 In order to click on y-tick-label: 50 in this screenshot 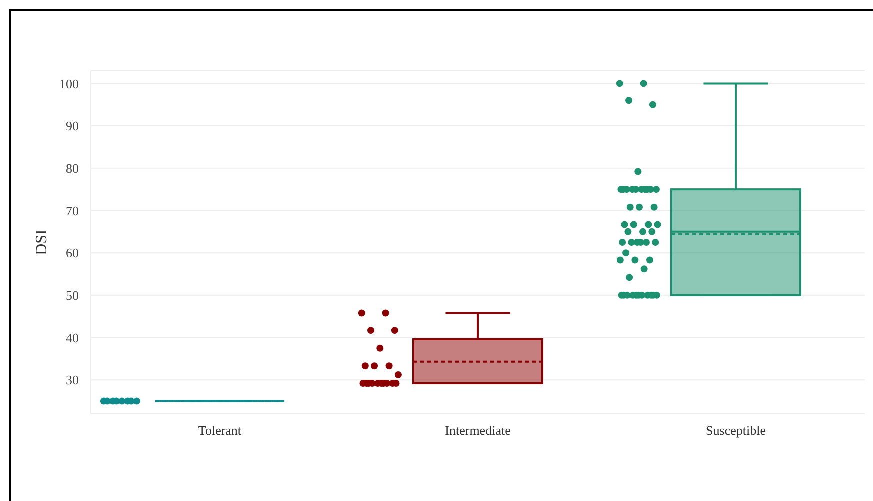, I will do `click(72, 296)`.